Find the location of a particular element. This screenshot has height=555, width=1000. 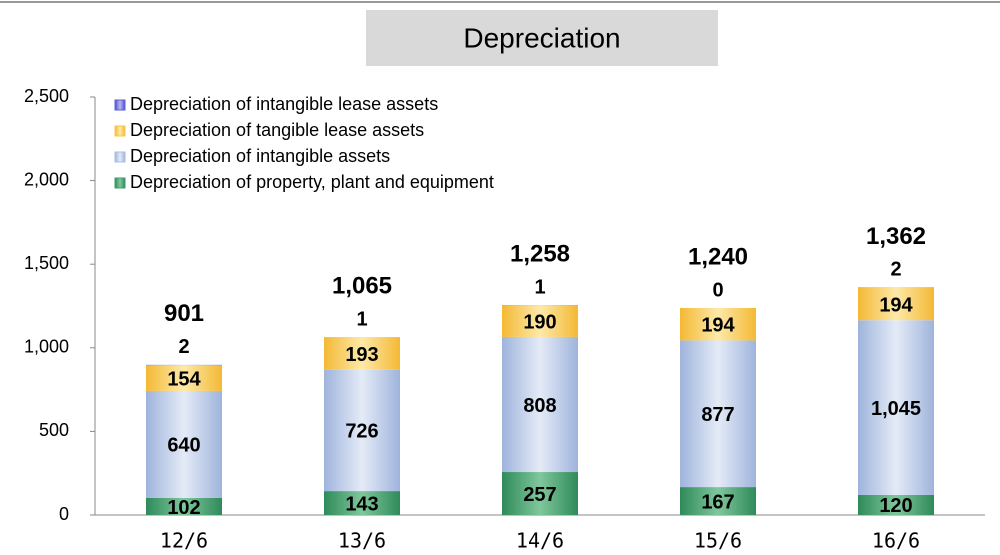

total-label: 901 is located at coordinates (184, 313).